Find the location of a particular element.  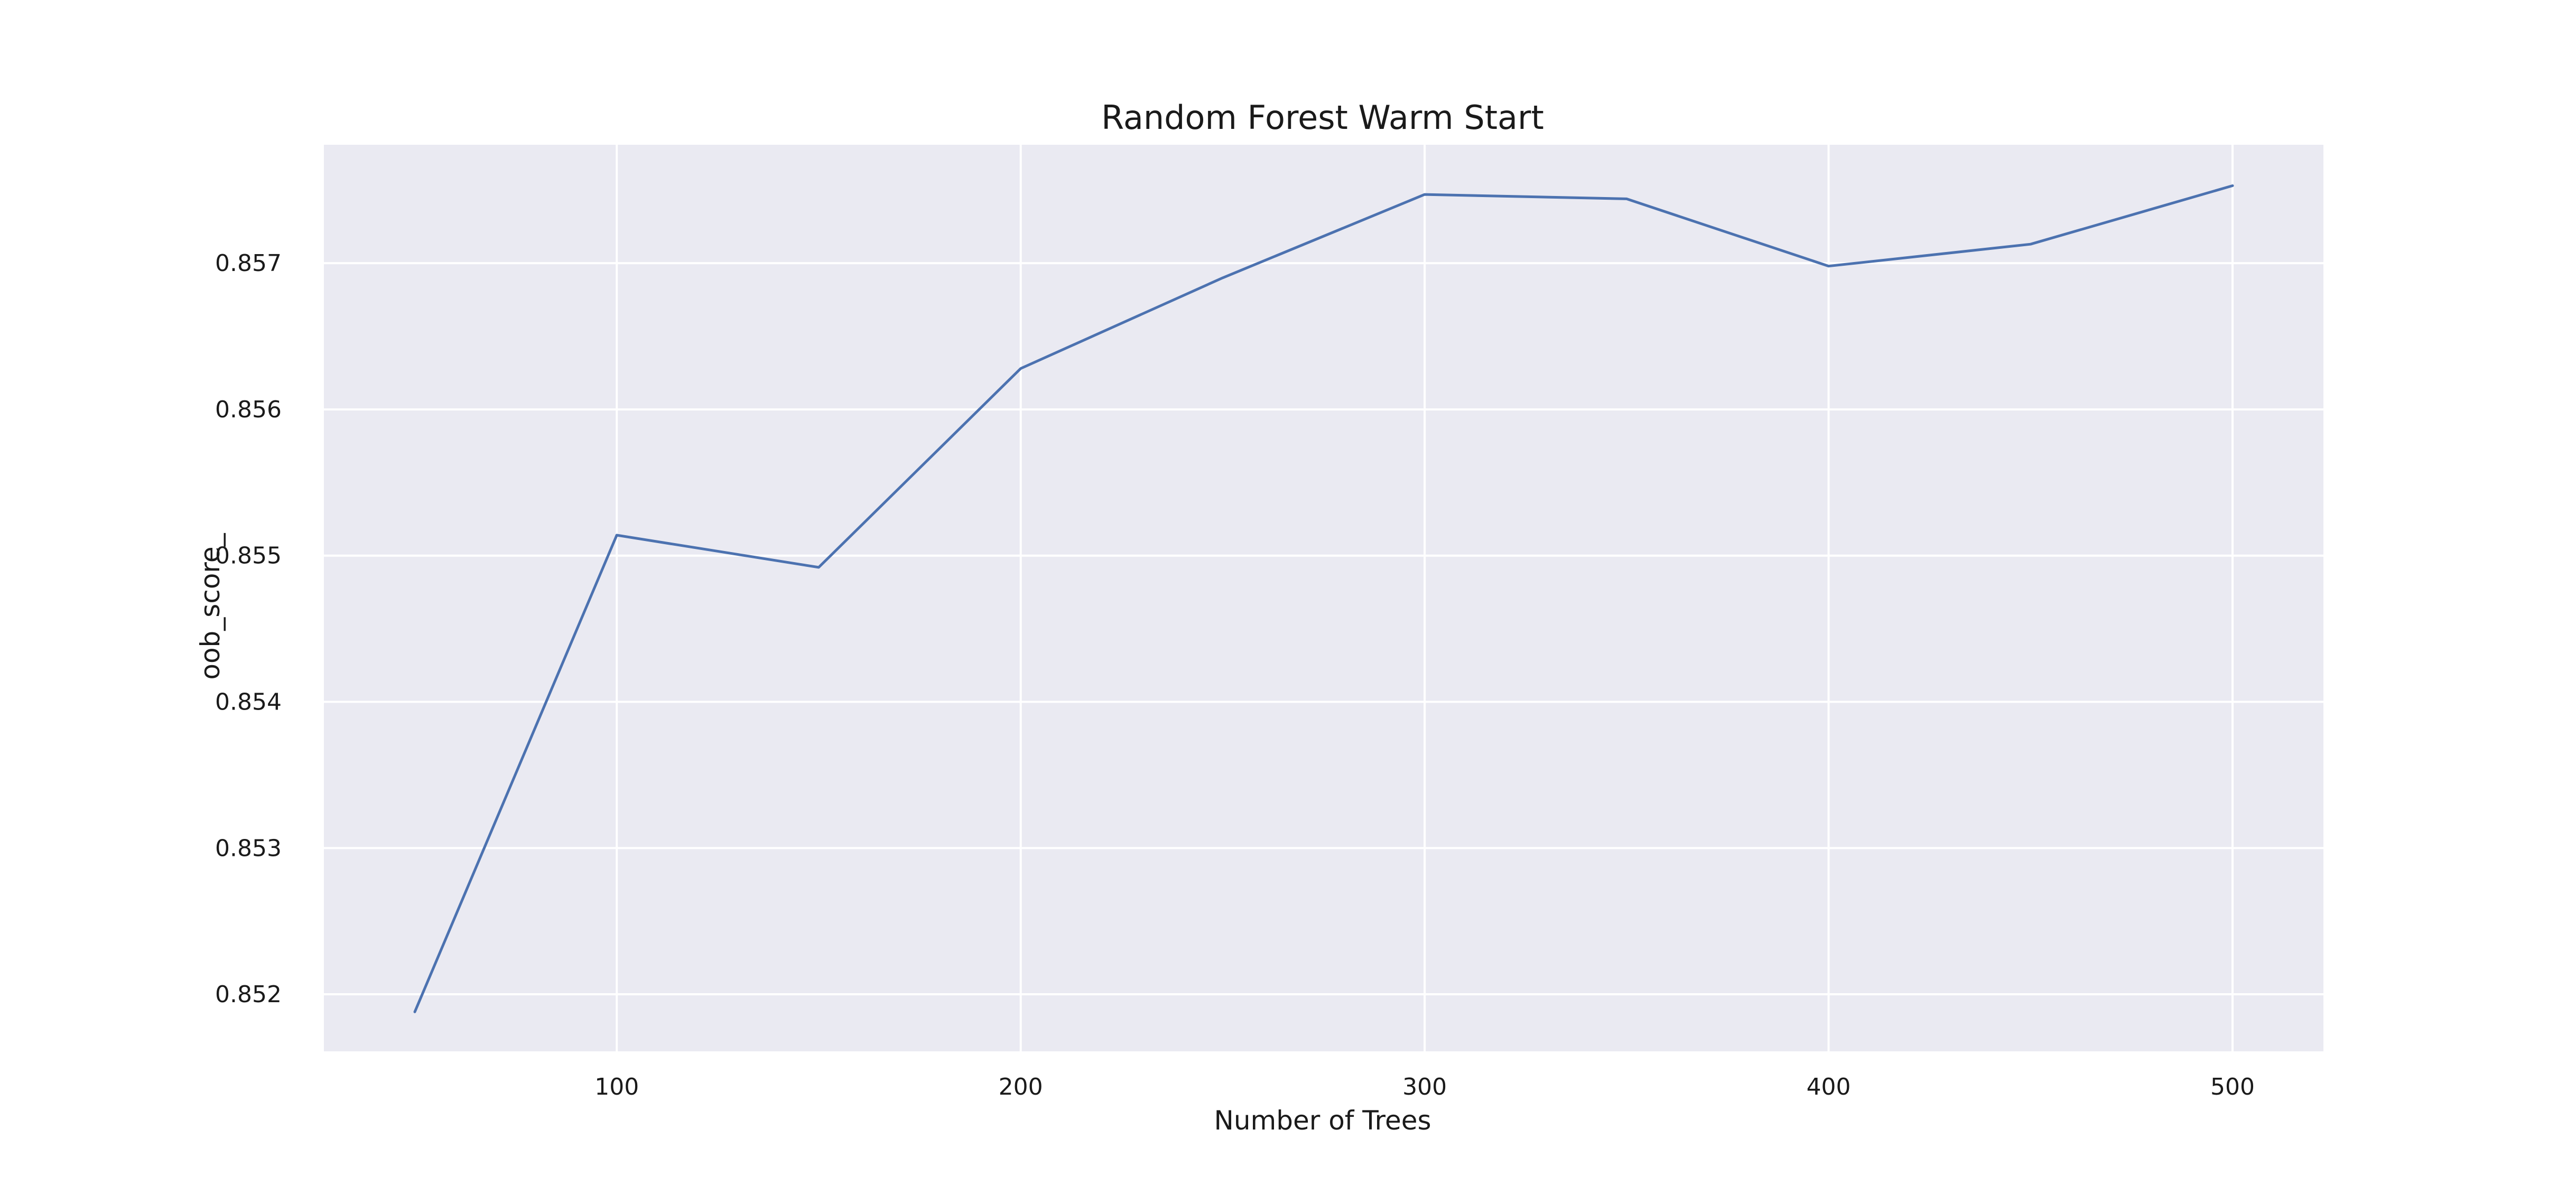

x-tick-label: 100 is located at coordinates (616, 1087).